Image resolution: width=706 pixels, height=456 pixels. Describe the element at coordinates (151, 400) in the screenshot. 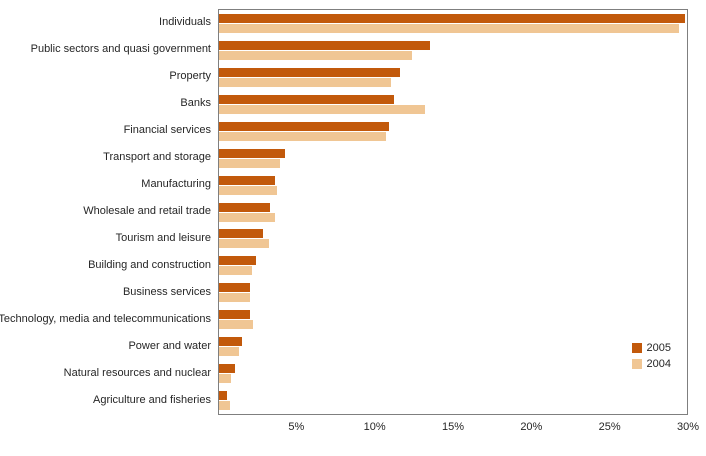

I see `category-label: Agriculture and fisheries` at that location.